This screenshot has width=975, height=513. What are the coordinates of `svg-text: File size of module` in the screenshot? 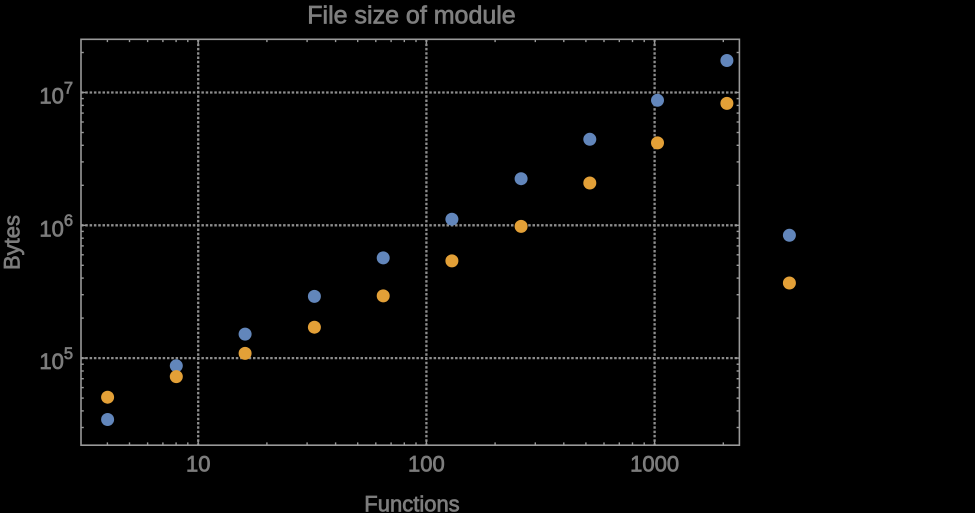 It's located at (411, 16).